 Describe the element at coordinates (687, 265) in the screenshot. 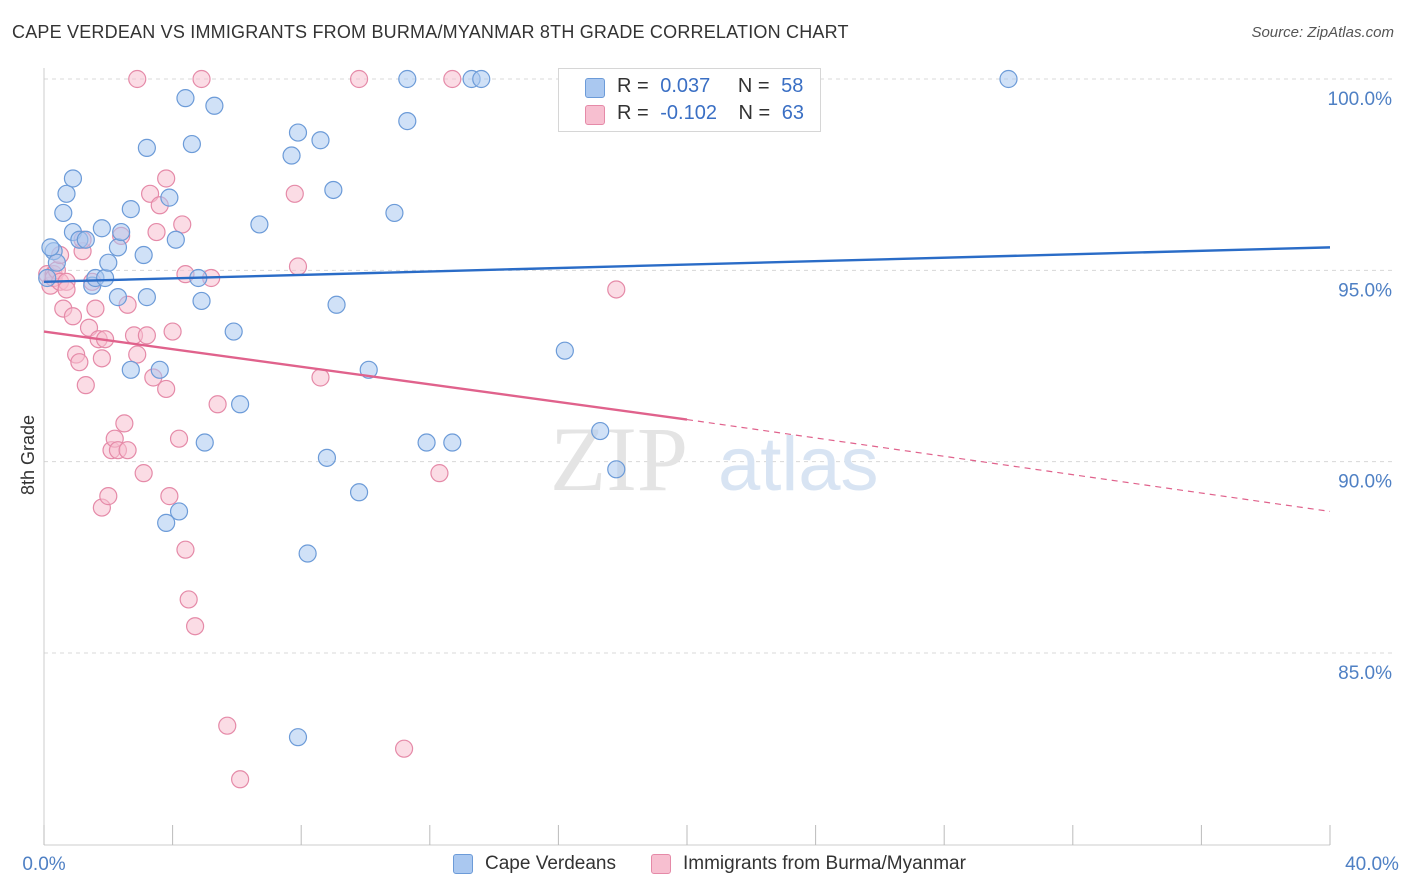

I see `trend-line-cape-verdeans` at that location.